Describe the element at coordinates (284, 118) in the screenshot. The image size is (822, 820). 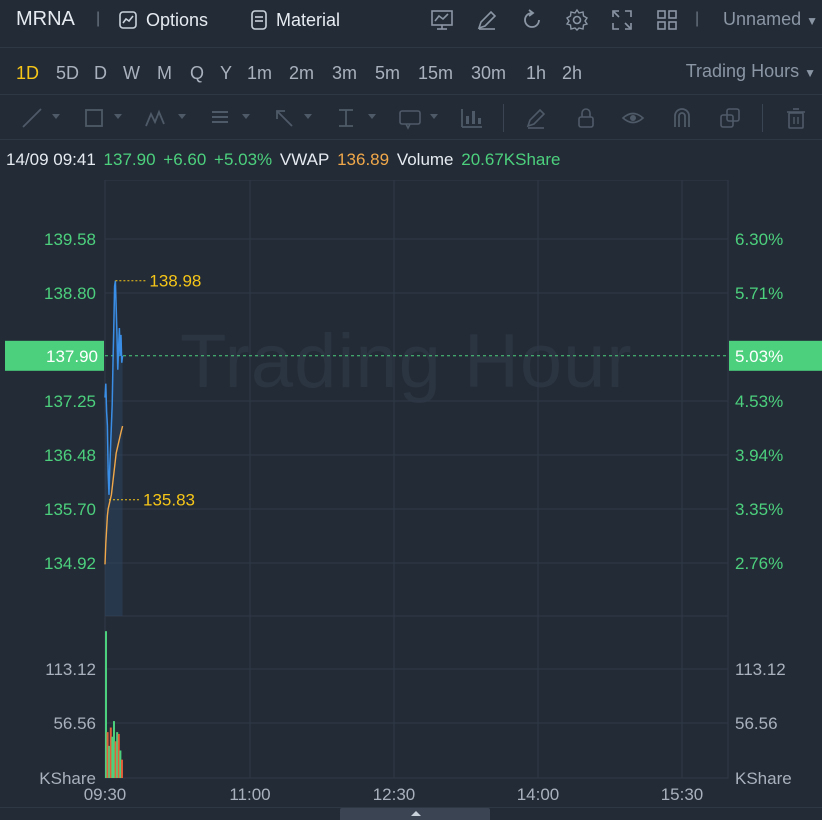
I see `arrow-icon` at that location.